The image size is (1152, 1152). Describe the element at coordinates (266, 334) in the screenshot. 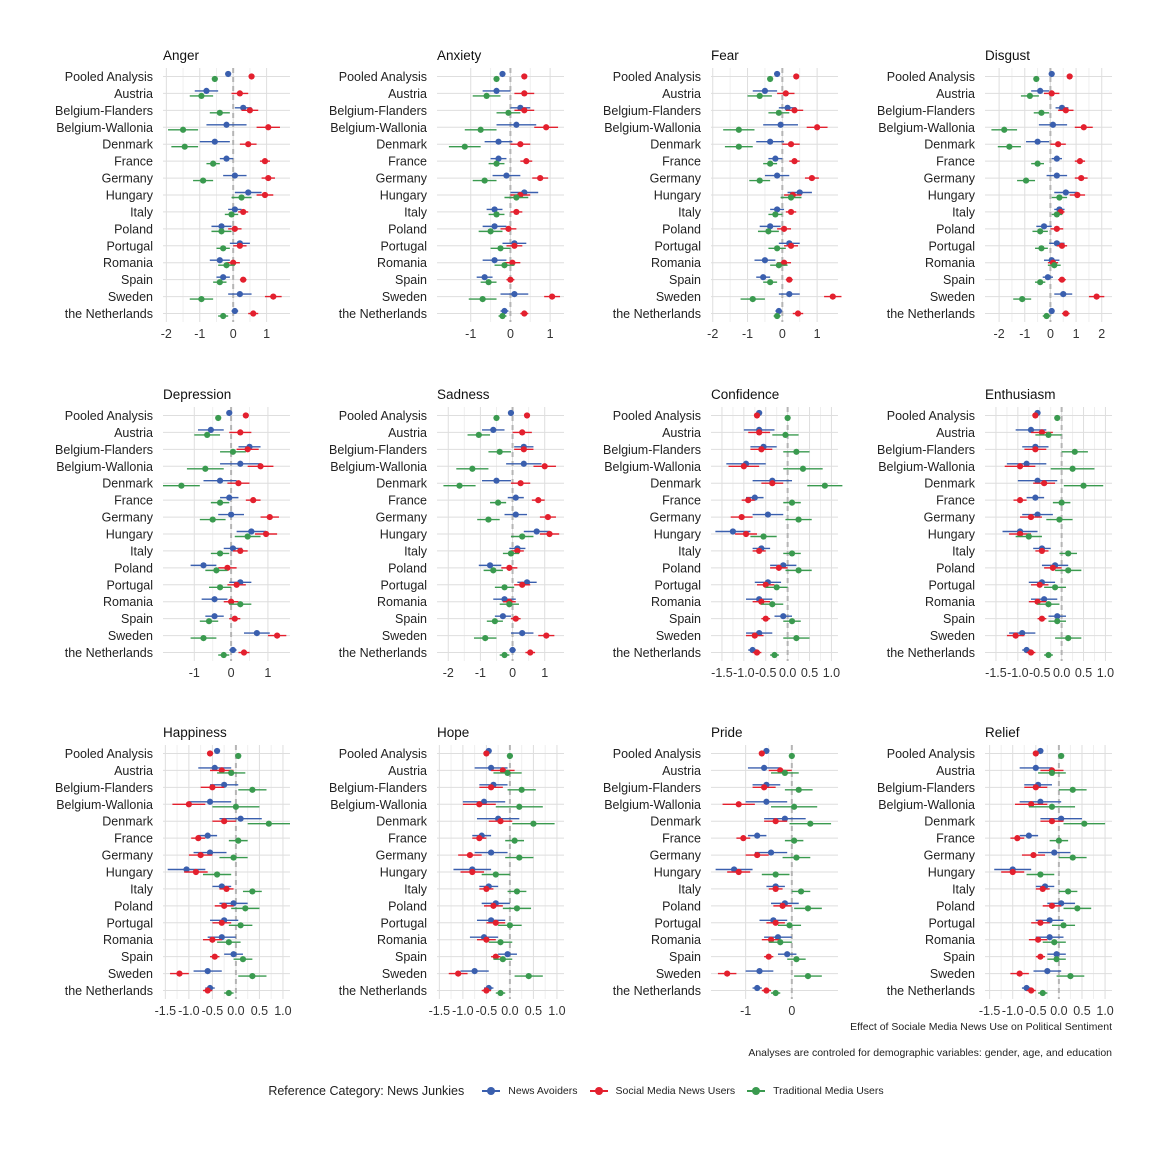

I see `x-tick-label-anger: 1` at that location.